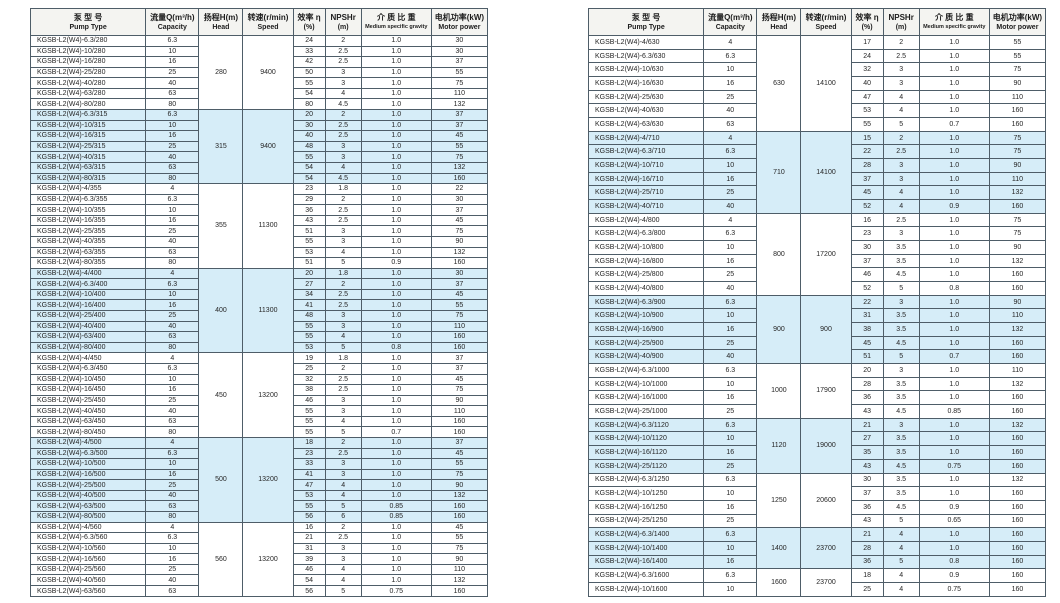  Describe the element at coordinates (259, 72) in the screenshot. I see `table-row: KGSB-L2(W4)-25/280 25 50 3 1.0 55` at that location.